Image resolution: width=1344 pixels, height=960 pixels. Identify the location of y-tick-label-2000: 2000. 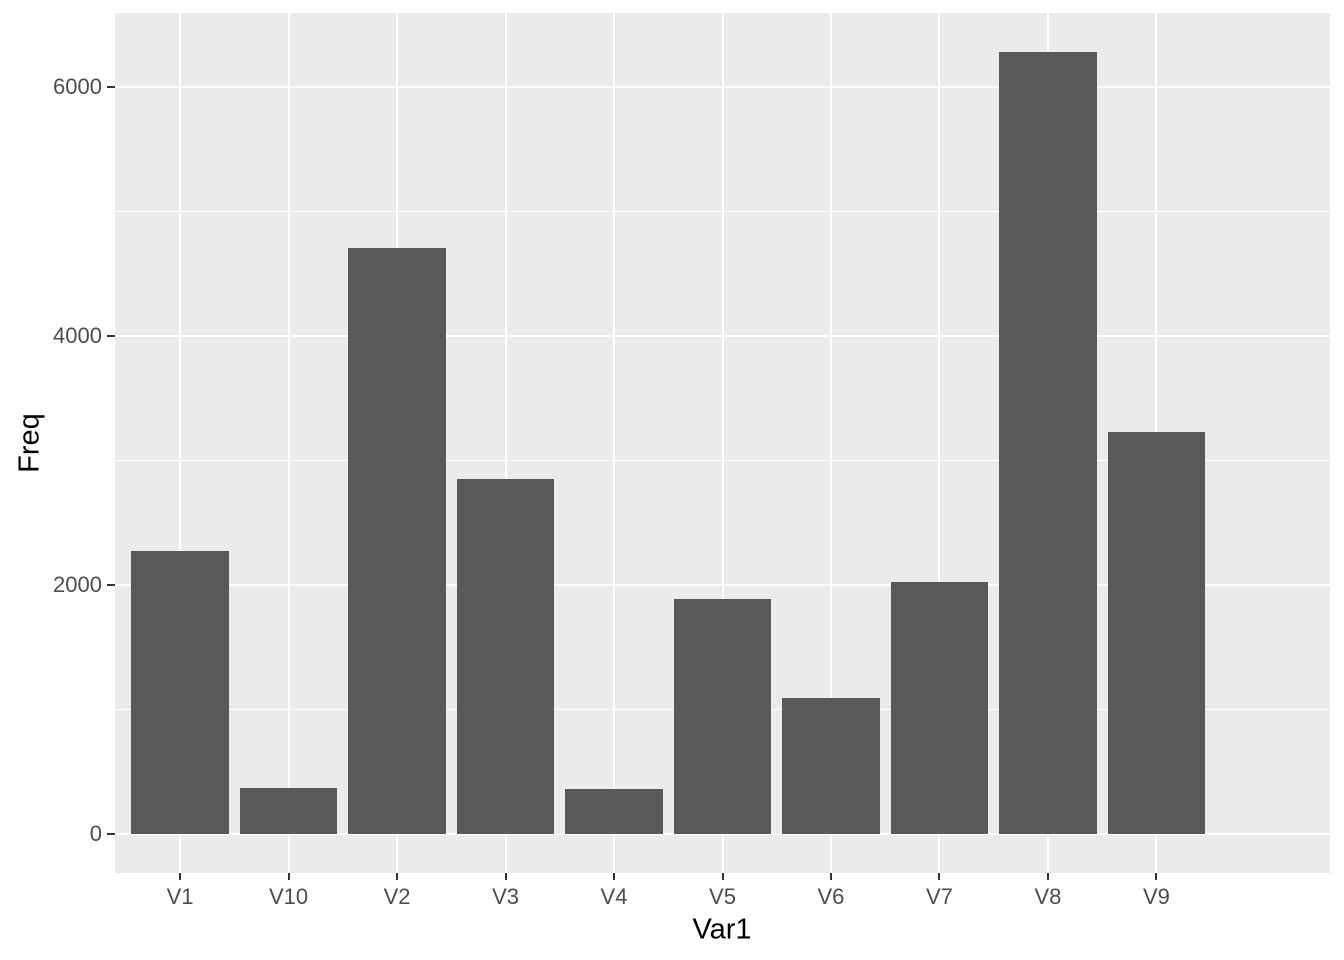
(77, 584).